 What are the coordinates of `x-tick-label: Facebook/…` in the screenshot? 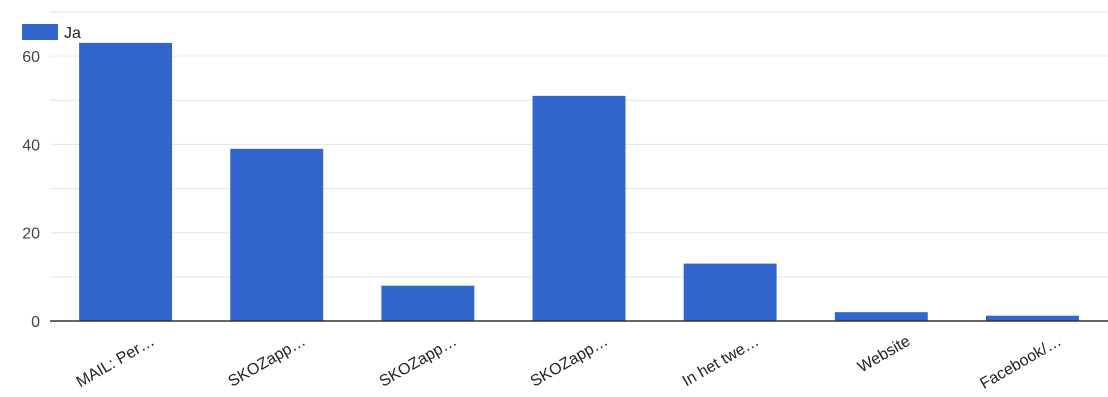 It's located at (1020, 363).